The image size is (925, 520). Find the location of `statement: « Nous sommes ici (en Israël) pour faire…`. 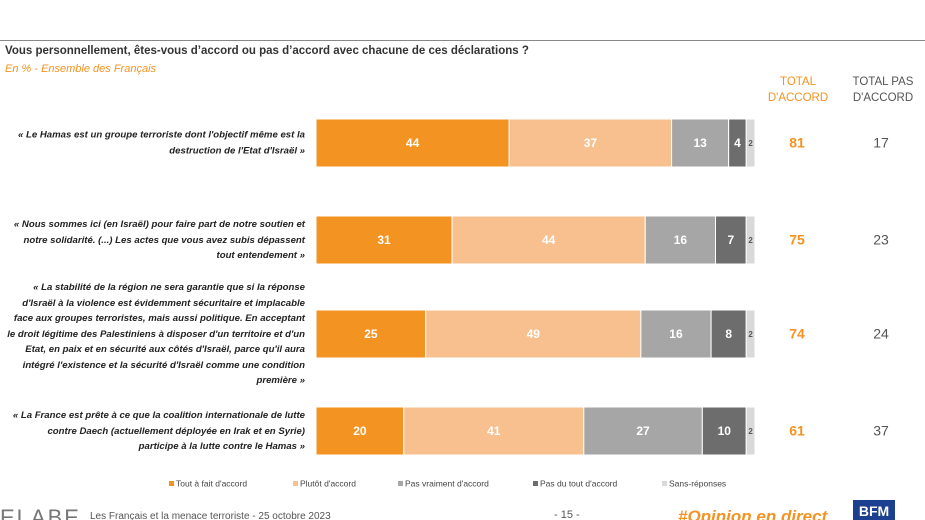

statement: « Nous sommes ici (en Israël) pour faire… is located at coordinates (159, 239).